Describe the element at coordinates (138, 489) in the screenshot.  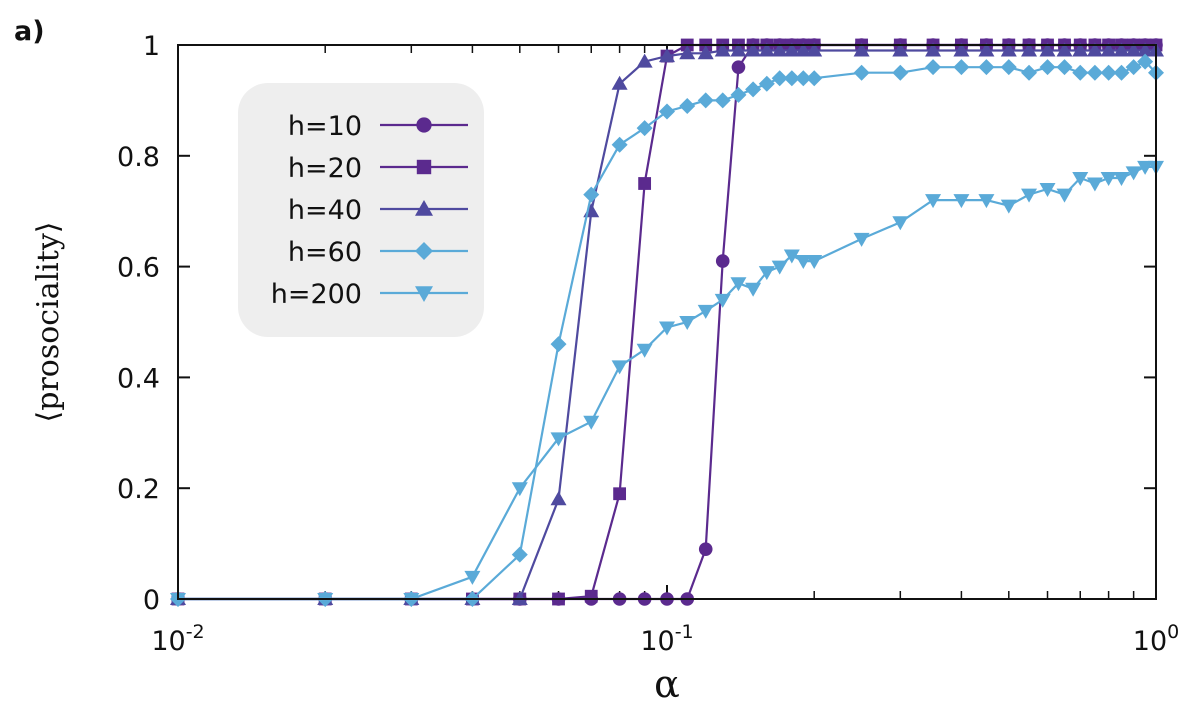
I see `y-tick-label: 0.2` at that location.